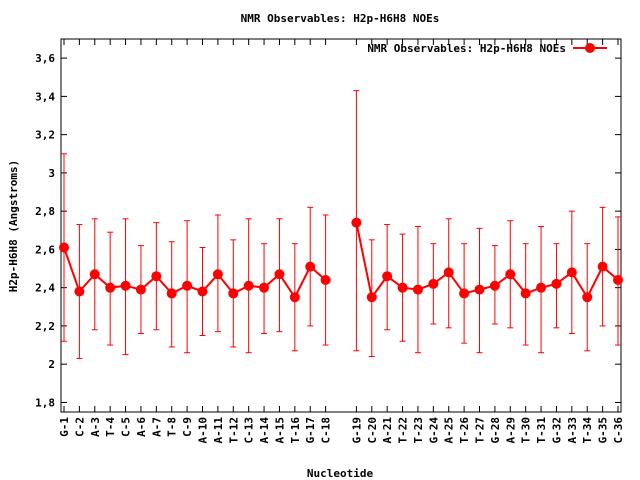 The image size is (640, 480). What do you see at coordinates (233, 430) in the screenshot?
I see `x-tick-label: T-12` at bounding box center [233, 430].